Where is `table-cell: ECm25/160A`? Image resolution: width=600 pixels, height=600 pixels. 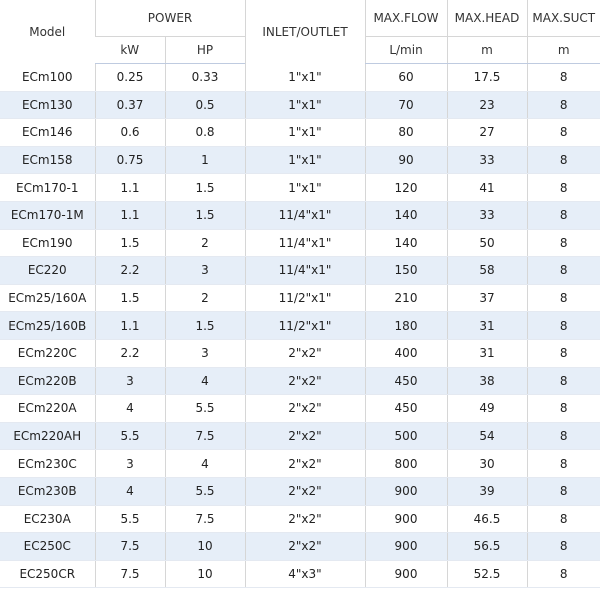
table-cell: ECm25/160A is located at coordinates (47, 298).